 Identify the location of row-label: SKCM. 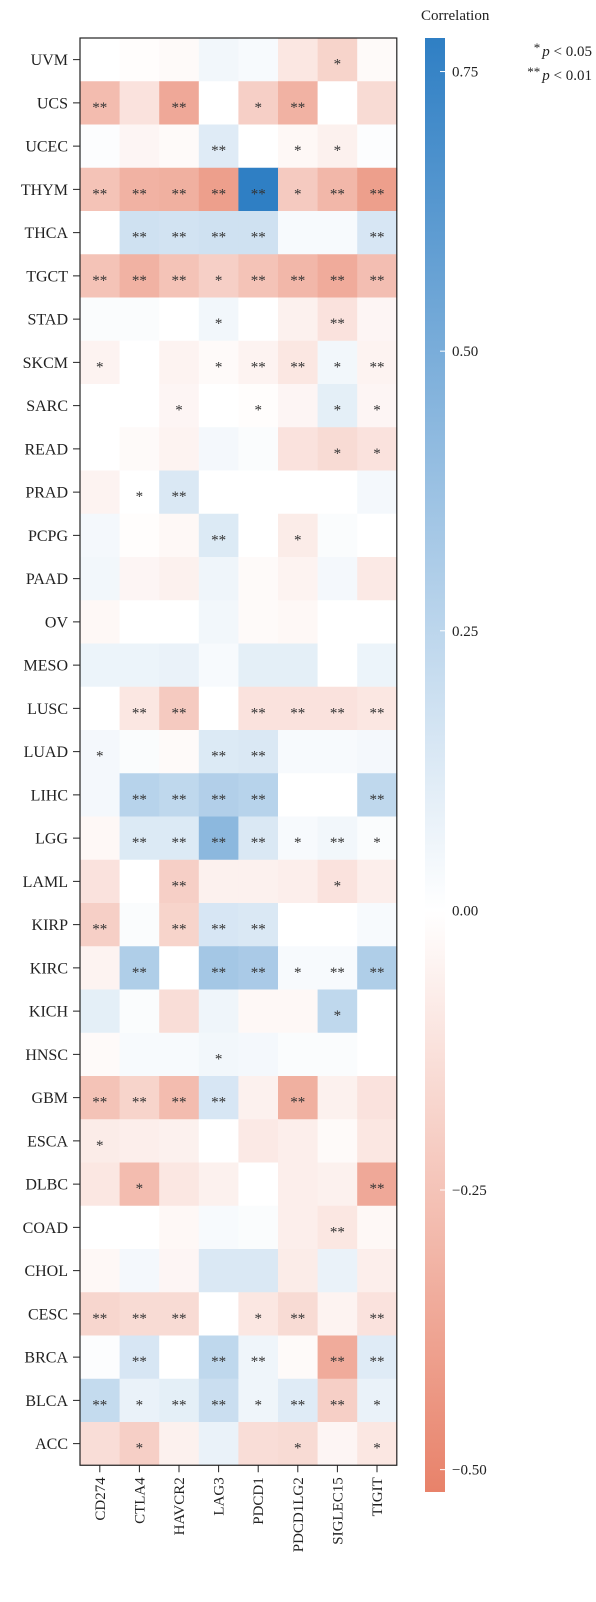
(45, 363).